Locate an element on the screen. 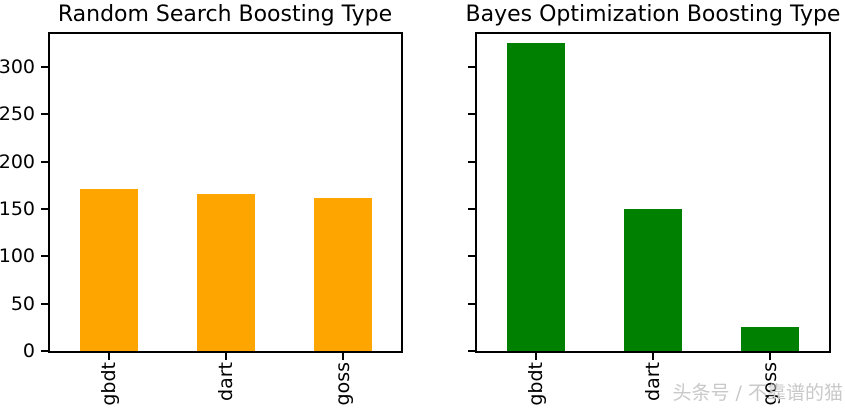  x-axis-tick-label-goss: goss is located at coordinates (342, 384).